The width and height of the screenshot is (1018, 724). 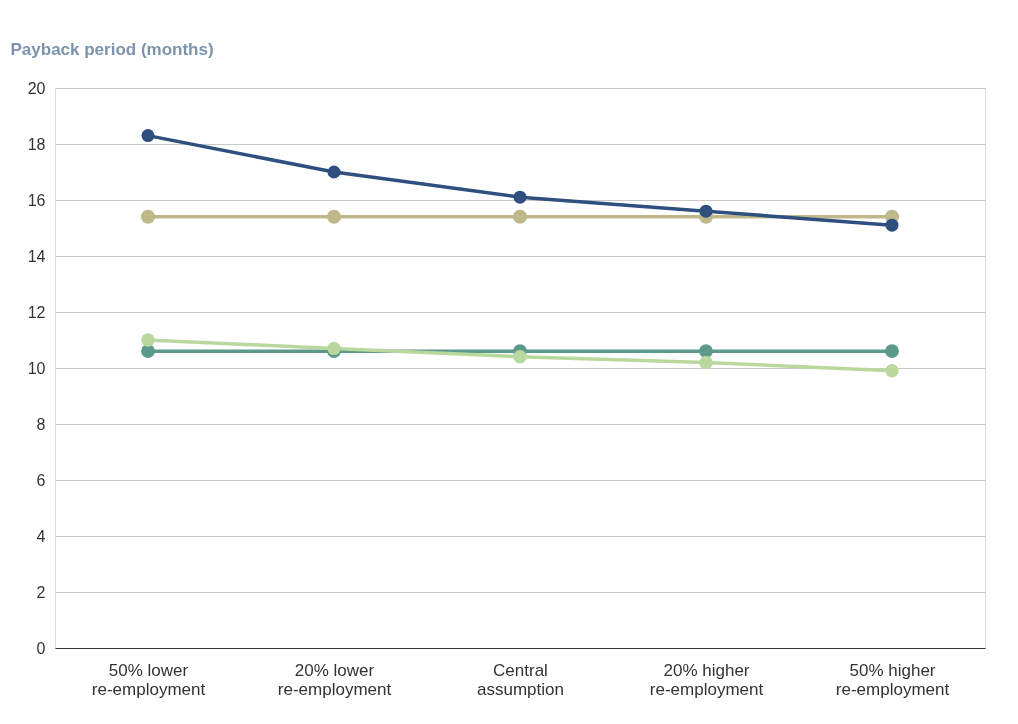 What do you see at coordinates (41, 424) in the screenshot?
I see `y-tick-label: 8` at bounding box center [41, 424].